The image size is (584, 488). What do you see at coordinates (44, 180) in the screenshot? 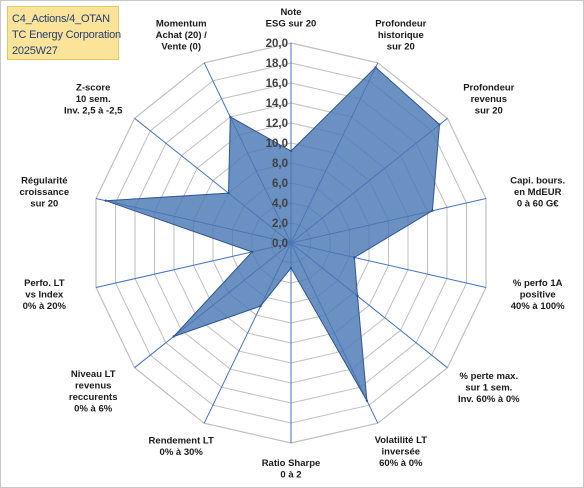
I see `axis-label: Régularité` at bounding box center [44, 180].